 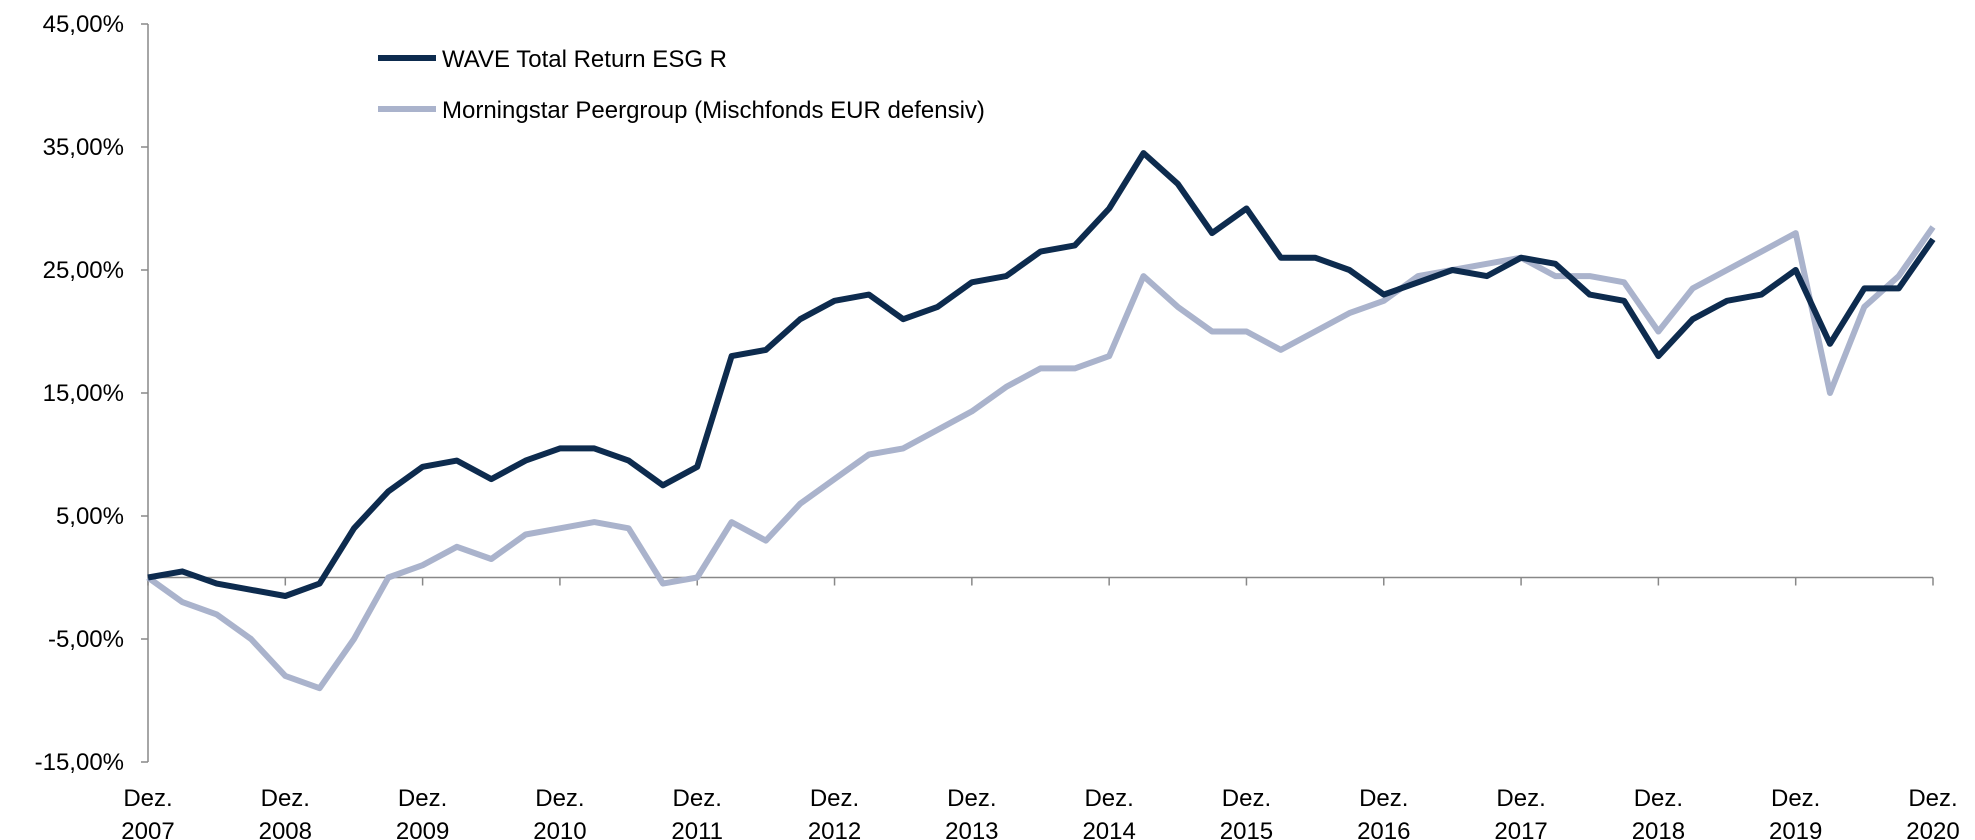 I want to click on x-tick-label: Dez. 2011, so click(x=697, y=812).